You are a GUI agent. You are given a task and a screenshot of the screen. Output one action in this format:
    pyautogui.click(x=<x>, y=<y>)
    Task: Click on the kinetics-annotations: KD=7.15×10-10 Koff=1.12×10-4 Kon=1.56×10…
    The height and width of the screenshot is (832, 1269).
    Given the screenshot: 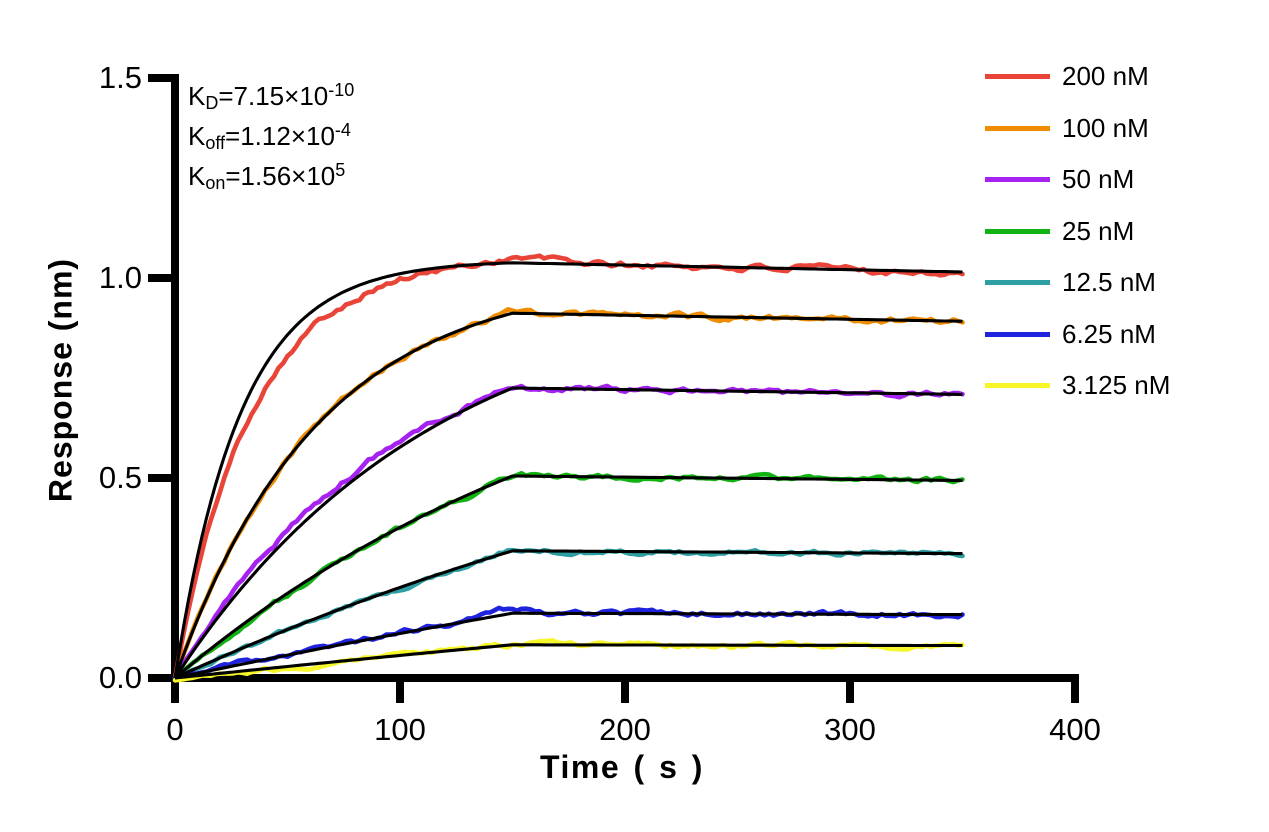 What is the action you would take?
    pyautogui.click(x=271, y=136)
    